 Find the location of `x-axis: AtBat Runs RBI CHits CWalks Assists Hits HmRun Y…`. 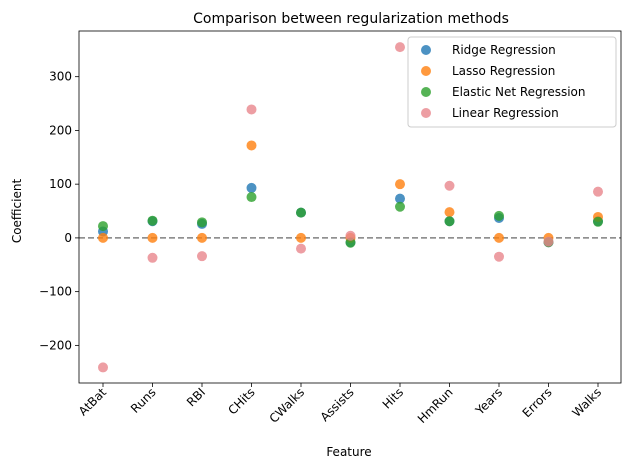

x-axis: AtBat Runs RBI CHits CWalks Assists Hits HmRun Y… is located at coordinates (340, 404).